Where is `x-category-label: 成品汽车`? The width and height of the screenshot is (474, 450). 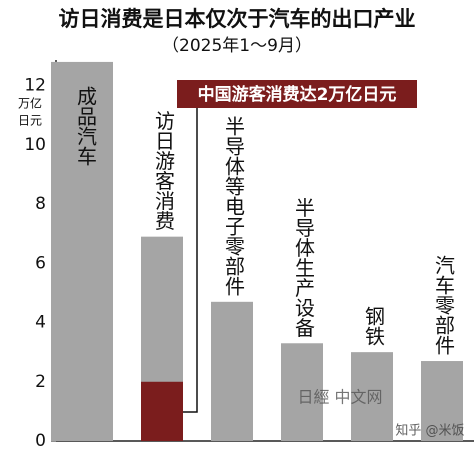 x-category-label: 成品汽车 is located at coordinates (86, 126).